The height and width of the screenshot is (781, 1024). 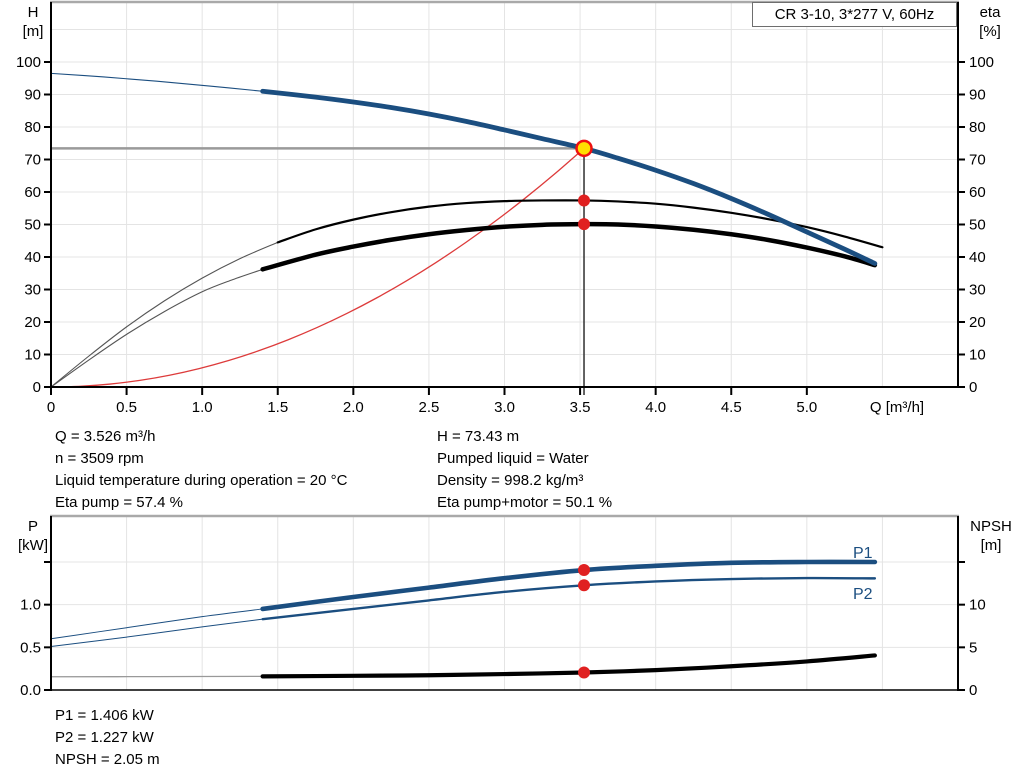 I want to click on eta-tick-label: 50, so click(x=977, y=225).